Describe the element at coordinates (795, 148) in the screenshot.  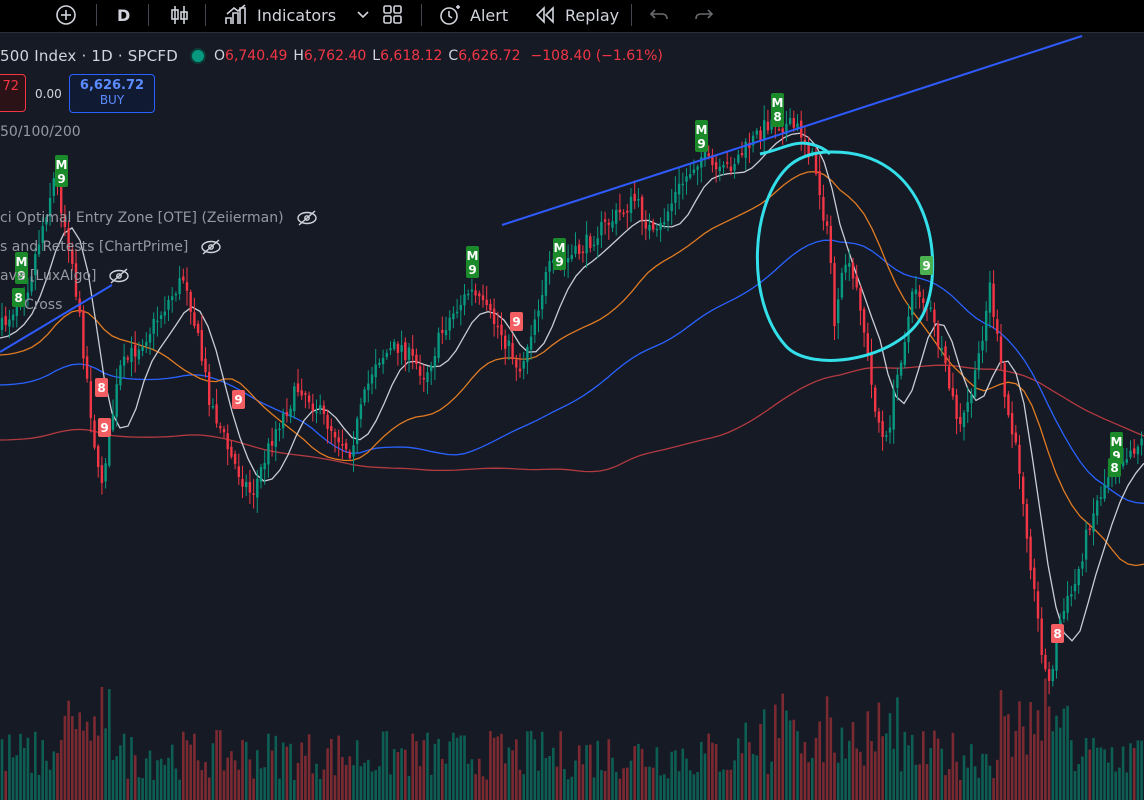
I see `annotation-stroke` at that location.